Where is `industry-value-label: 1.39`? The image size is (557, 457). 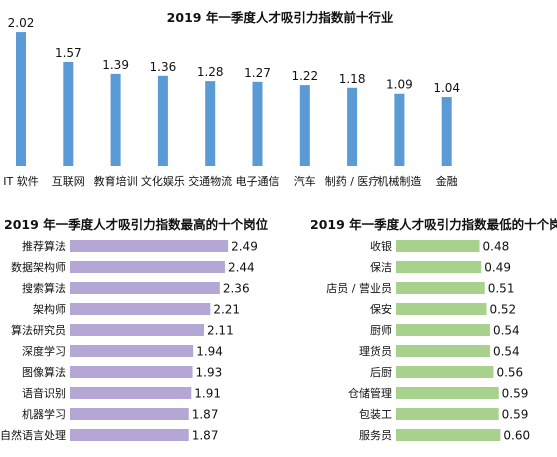
industry-value-label: 1.39 is located at coordinates (115, 65).